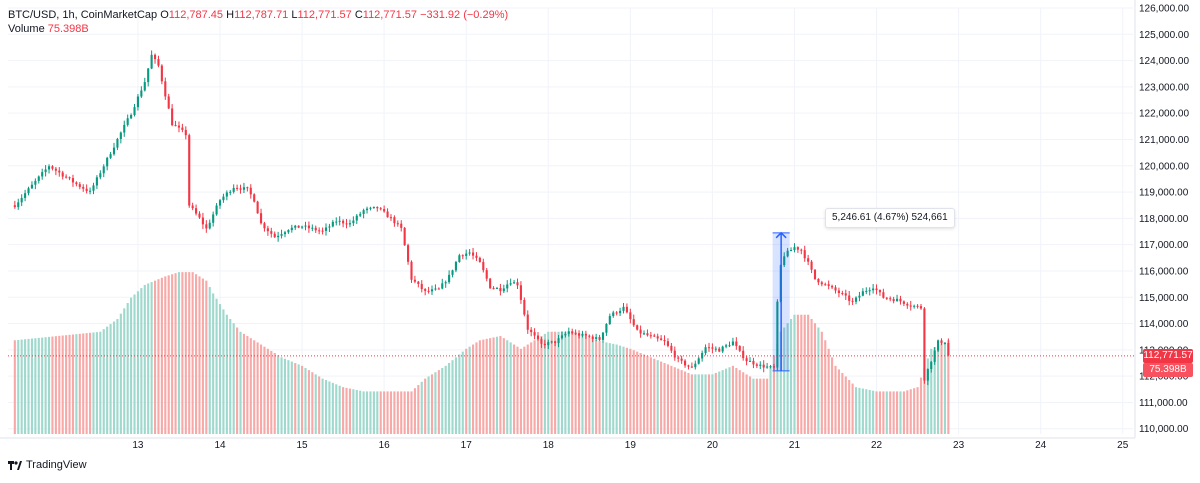 The height and width of the screenshot is (483, 1200). Describe the element at coordinates (549, 445) in the screenshot. I see `x-tick-label: 18` at that location.